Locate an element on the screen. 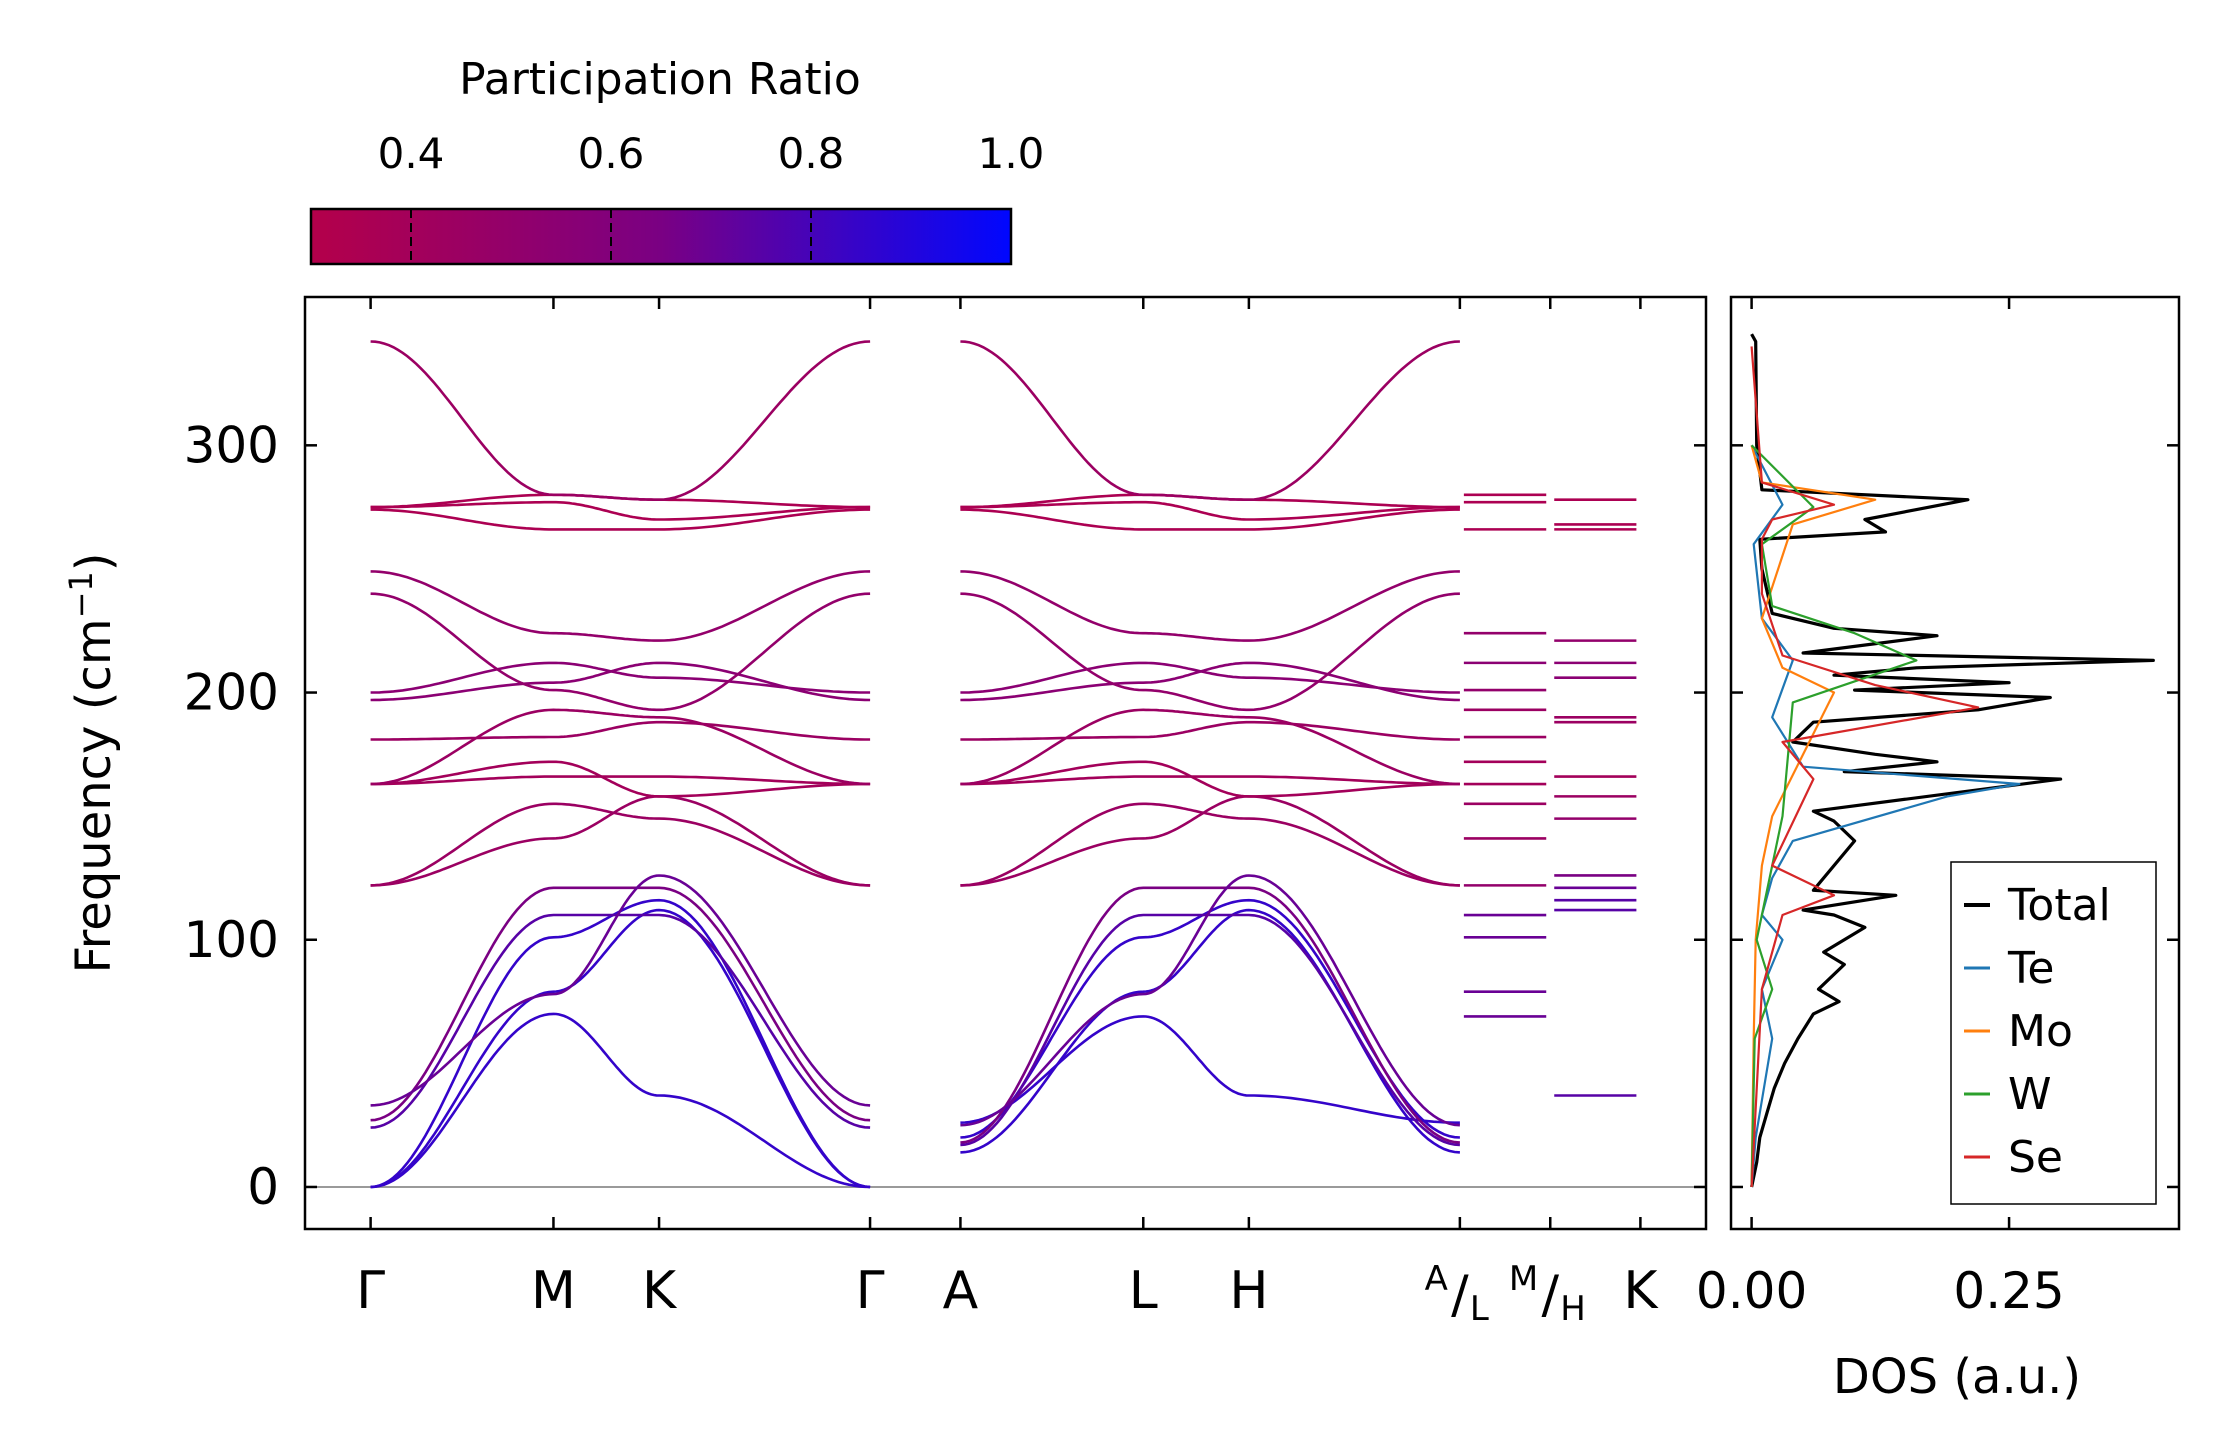  dos-plot-area is located at coordinates (1952, 760).